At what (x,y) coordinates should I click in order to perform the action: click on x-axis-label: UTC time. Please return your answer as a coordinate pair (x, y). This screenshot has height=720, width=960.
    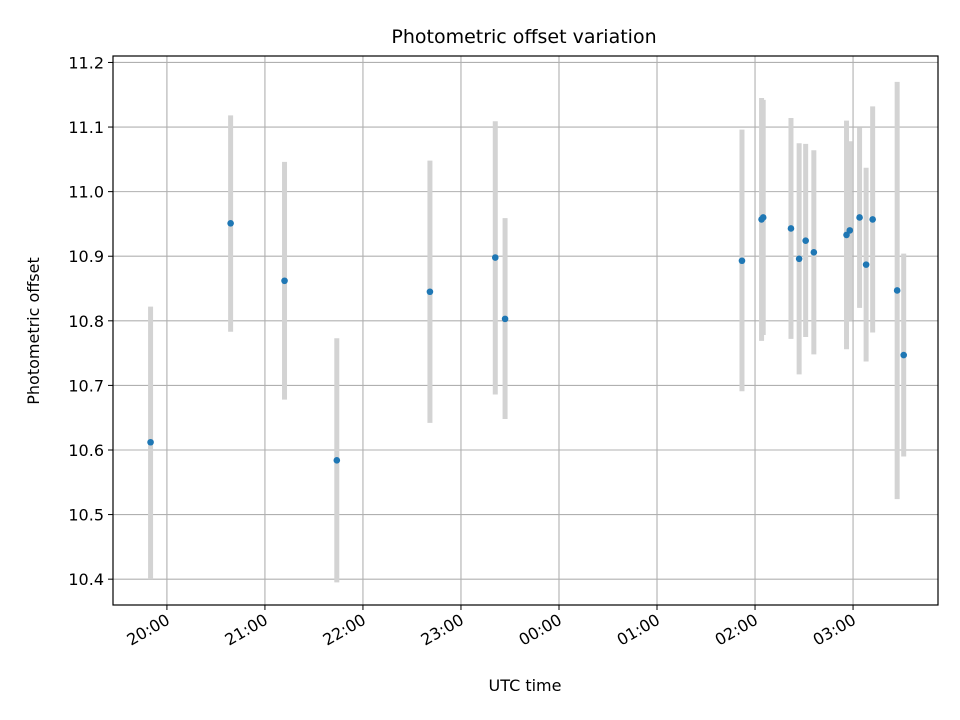
    Looking at the image, I should click on (525, 685).